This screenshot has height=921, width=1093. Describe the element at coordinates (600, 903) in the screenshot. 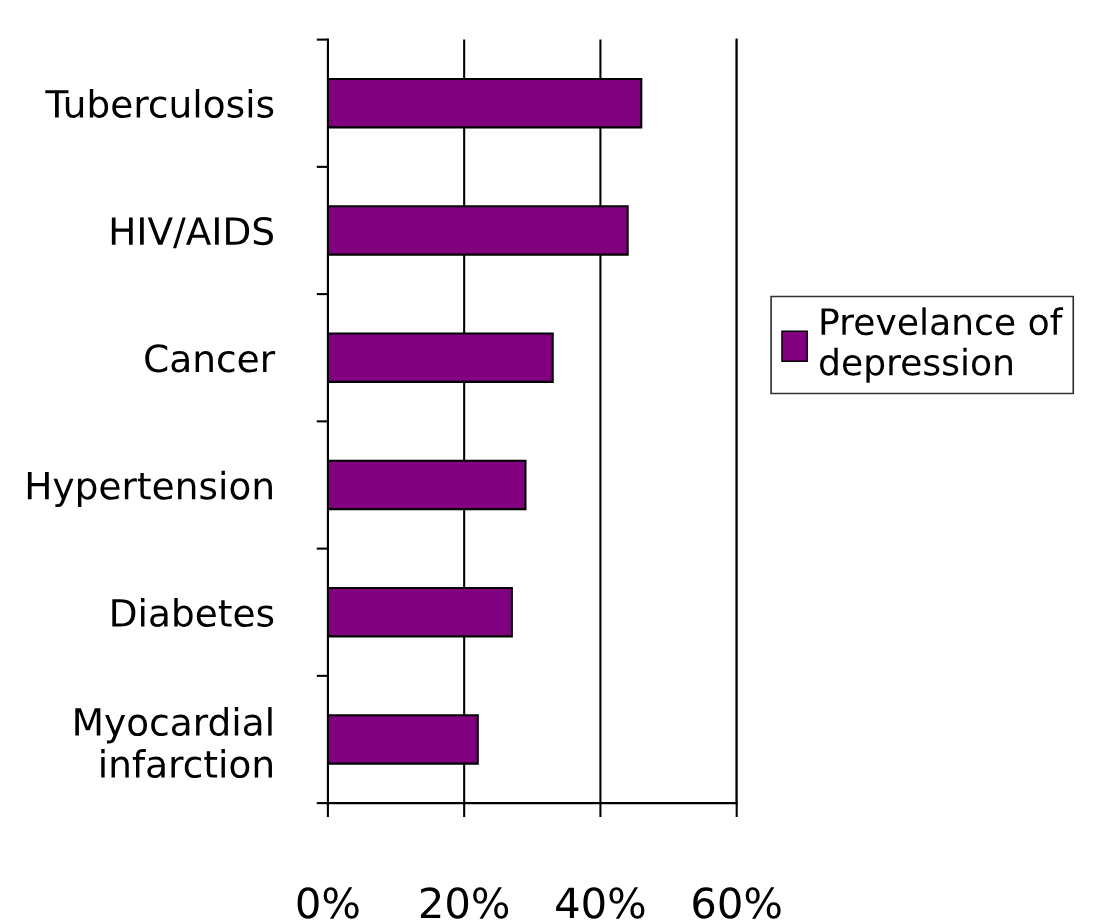

I see `x-tick-label: 40%` at that location.